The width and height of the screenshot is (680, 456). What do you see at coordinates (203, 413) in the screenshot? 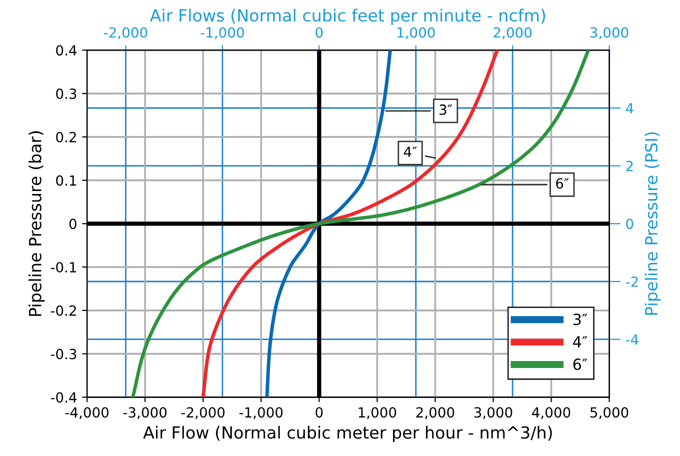
I see `x-tick-label: -2,000` at bounding box center [203, 413].